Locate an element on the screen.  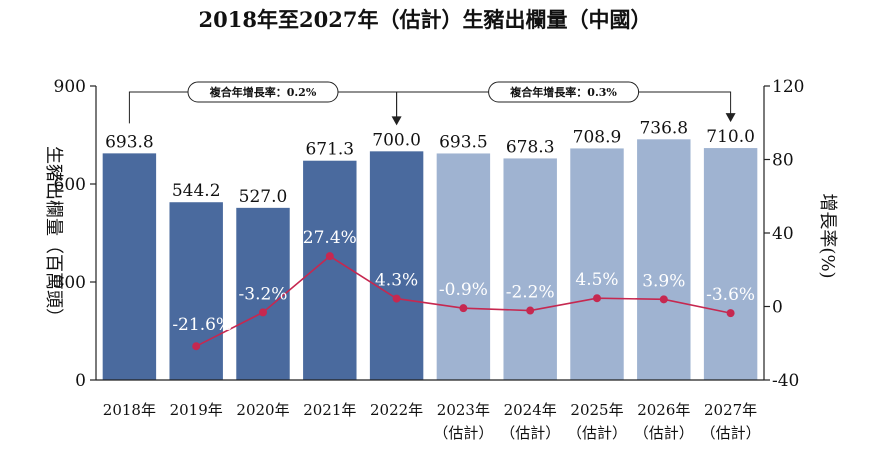
cagr-label: 複合年增長率：0.3% is located at coordinates (563, 92).